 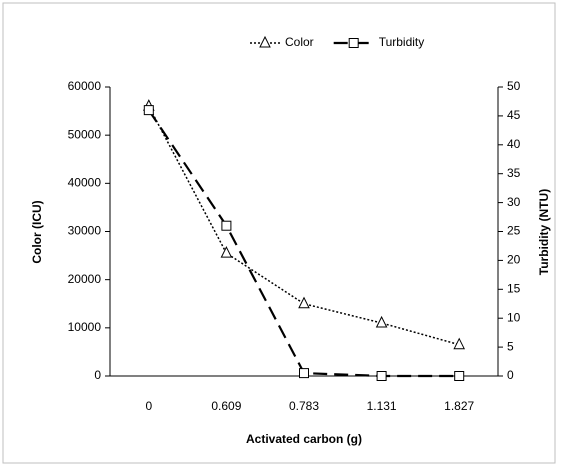 What do you see at coordinates (510, 346) in the screenshot?
I see `y2-tick-label: 5` at bounding box center [510, 346].